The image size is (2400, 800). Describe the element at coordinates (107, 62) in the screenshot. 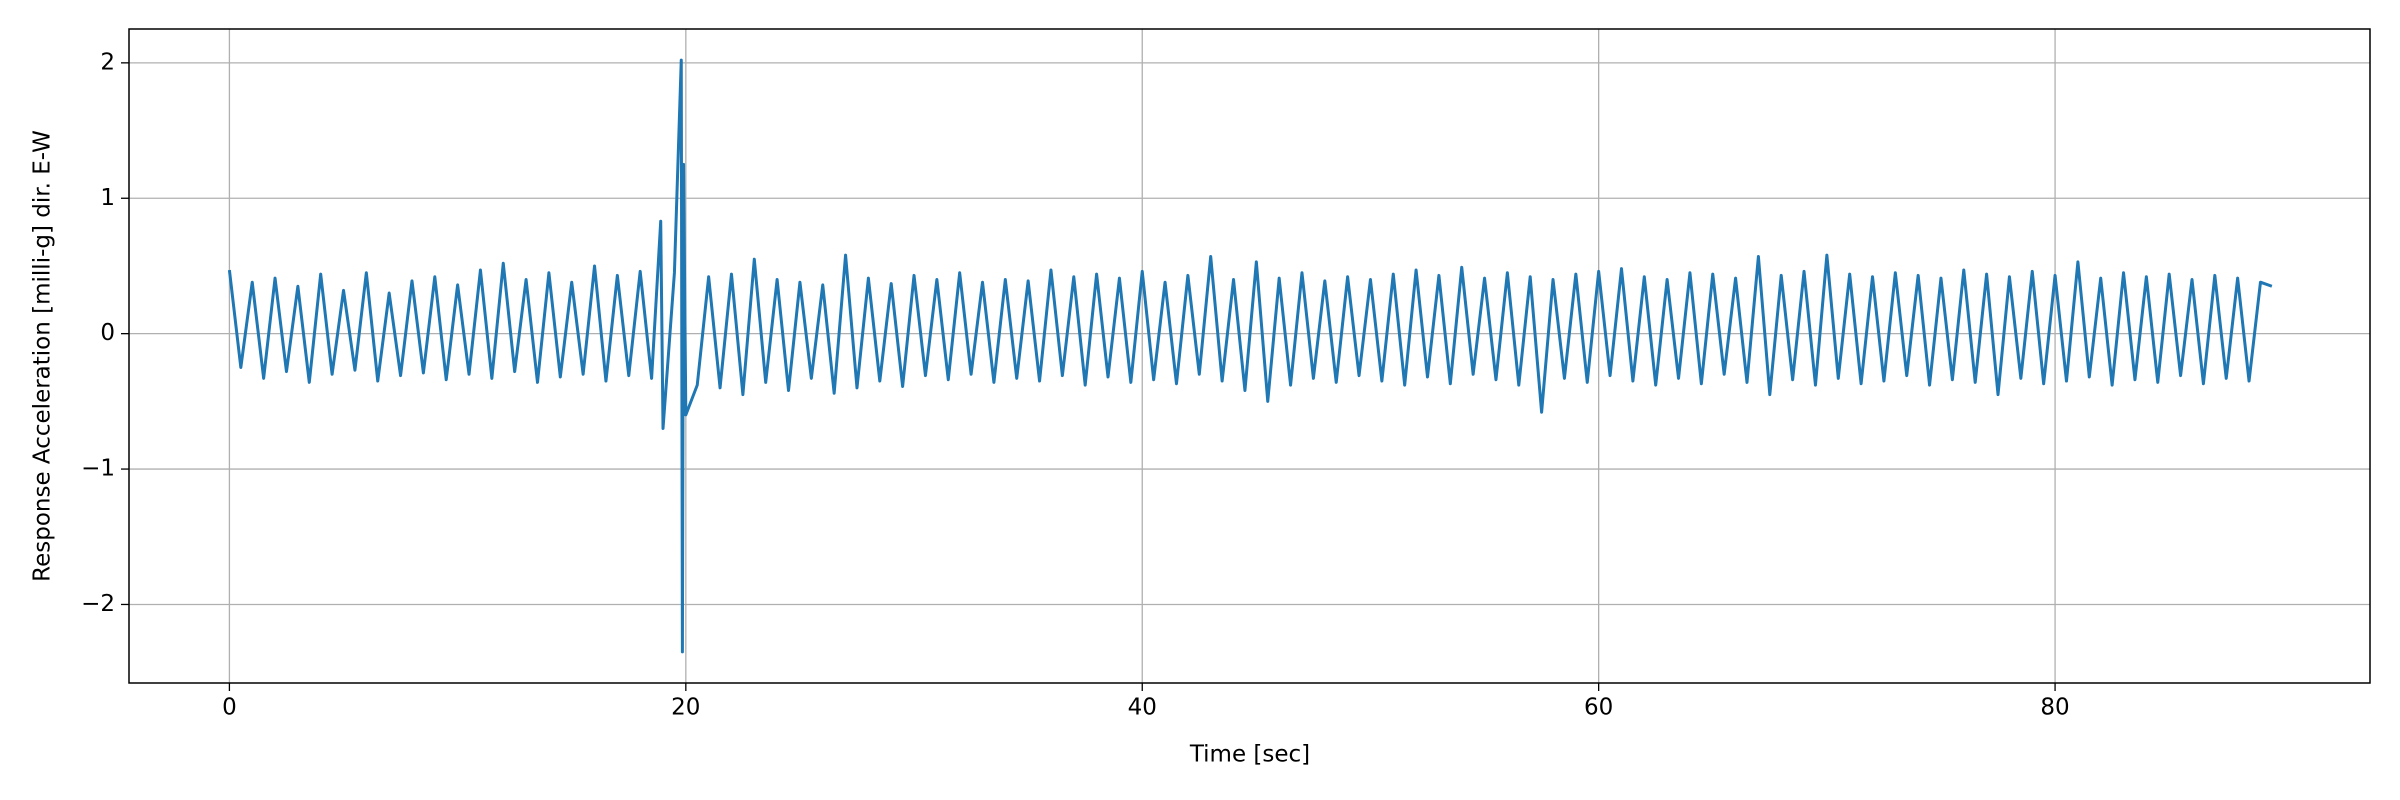

I see `y-tick-label: 2` at that location.